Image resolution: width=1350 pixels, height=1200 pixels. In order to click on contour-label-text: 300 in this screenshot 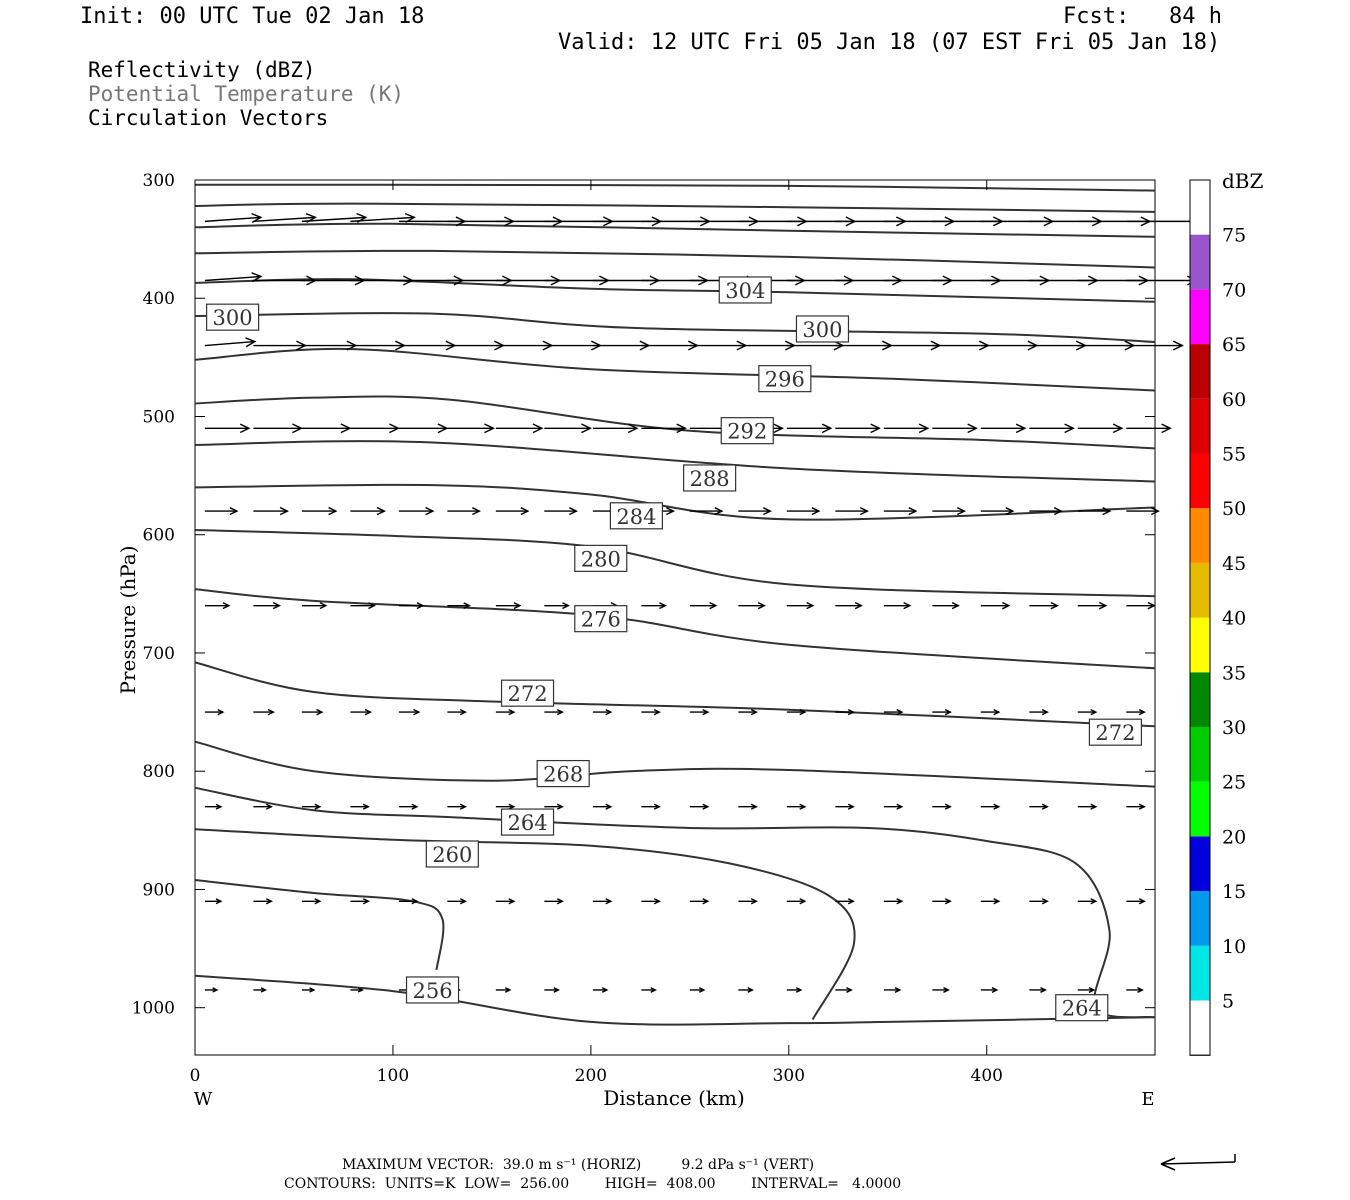, I will do `click(822, 330)`.